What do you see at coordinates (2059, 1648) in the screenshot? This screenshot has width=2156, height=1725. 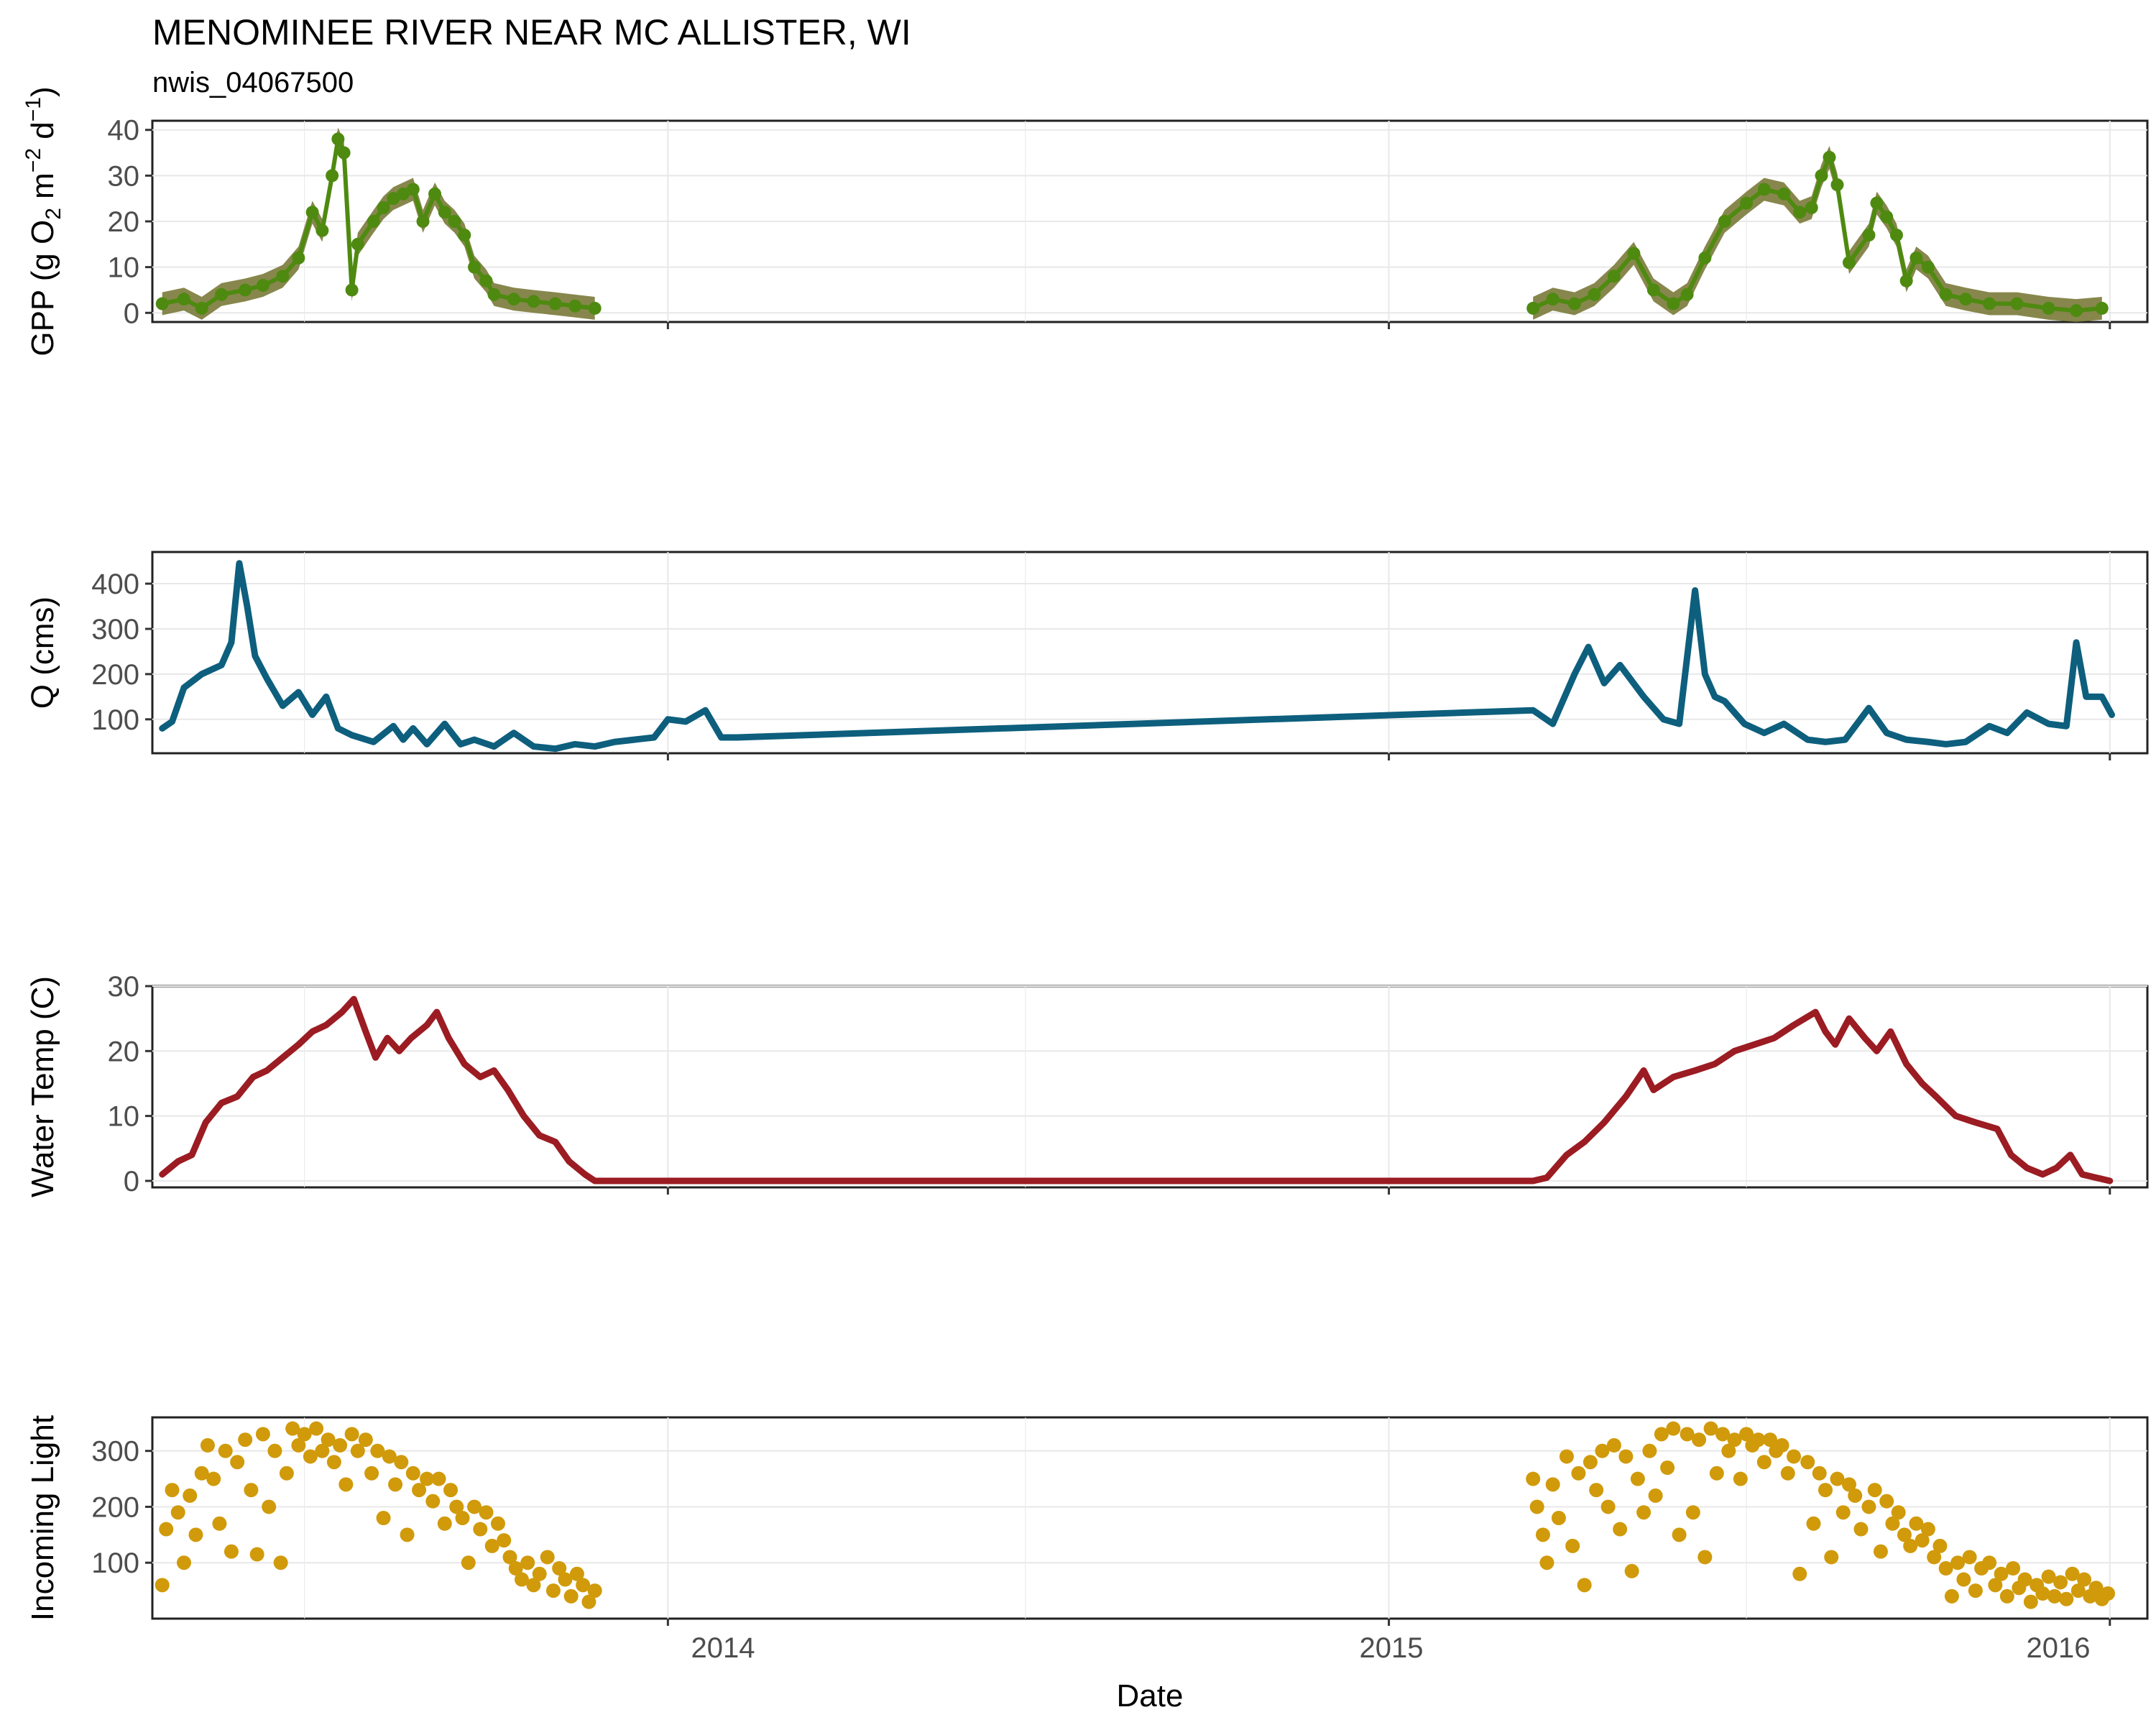 I see `x-tick-label-2016: 2016` at bounding box center [2059, 1648].